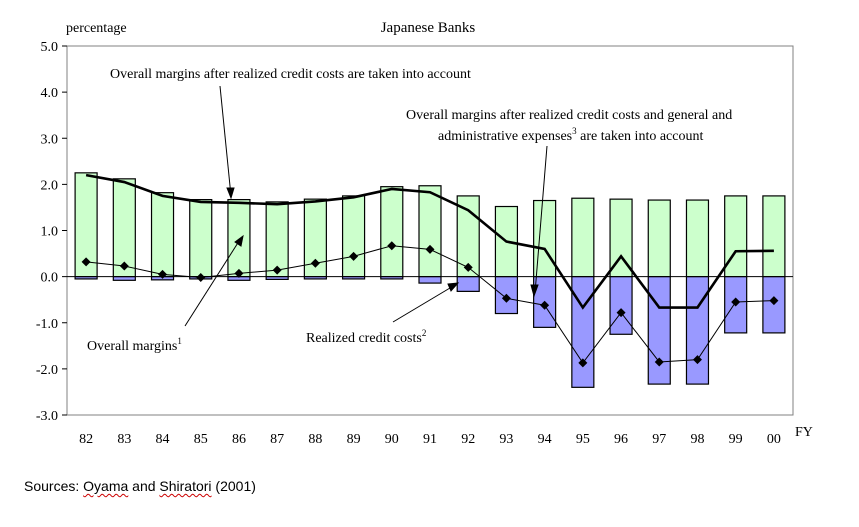 The image size is (859, 527). What do you see at coordinates (424, 303) in the screenshot?
I see `arrow-credit-costs` at bounding box center [424, 303].